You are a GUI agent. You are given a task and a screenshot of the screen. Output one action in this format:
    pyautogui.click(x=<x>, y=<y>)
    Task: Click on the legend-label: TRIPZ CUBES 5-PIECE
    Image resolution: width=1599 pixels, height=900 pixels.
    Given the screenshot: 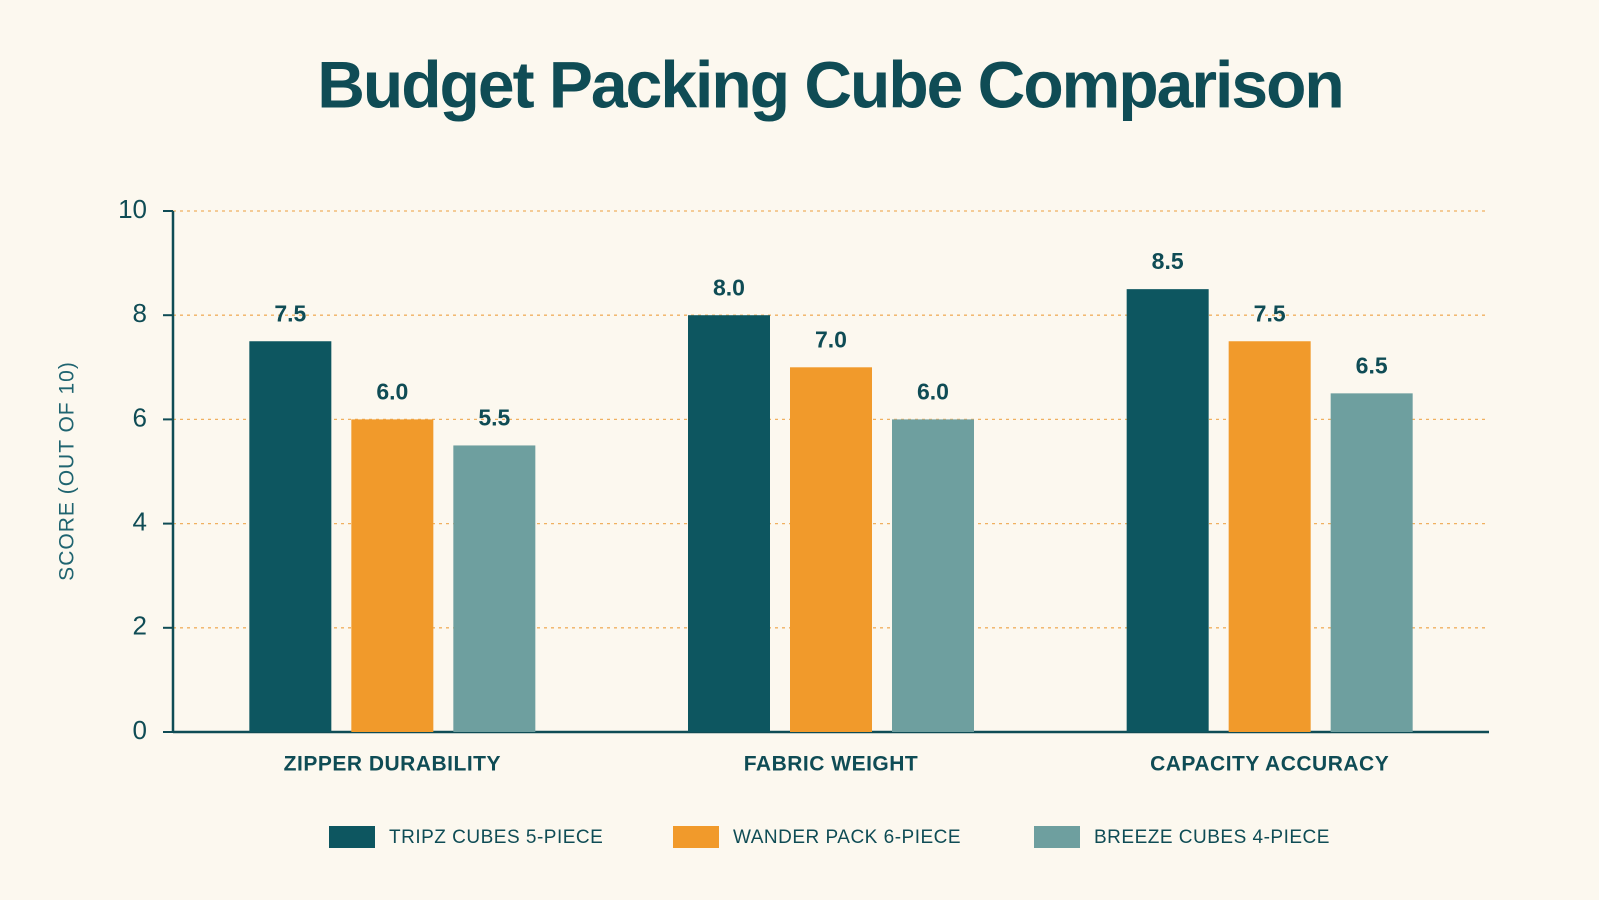 What is the action you would take?
    pyautogui.click(x=496, y=837)
    